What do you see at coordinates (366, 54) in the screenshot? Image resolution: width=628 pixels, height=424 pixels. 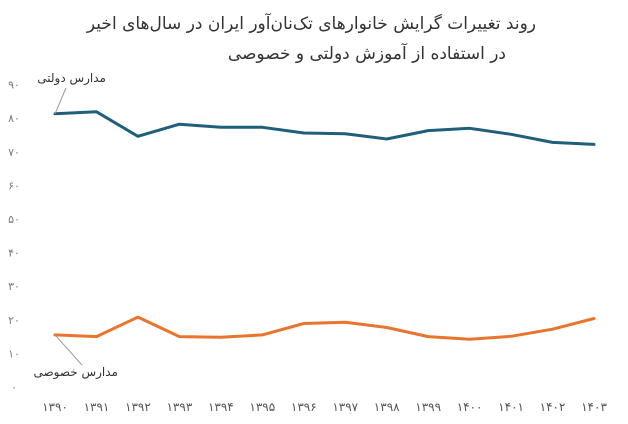 I see `chart-title-line-2: در استفاده از آموزش دولتی و خصوصی` at bounding box center [366, 54].